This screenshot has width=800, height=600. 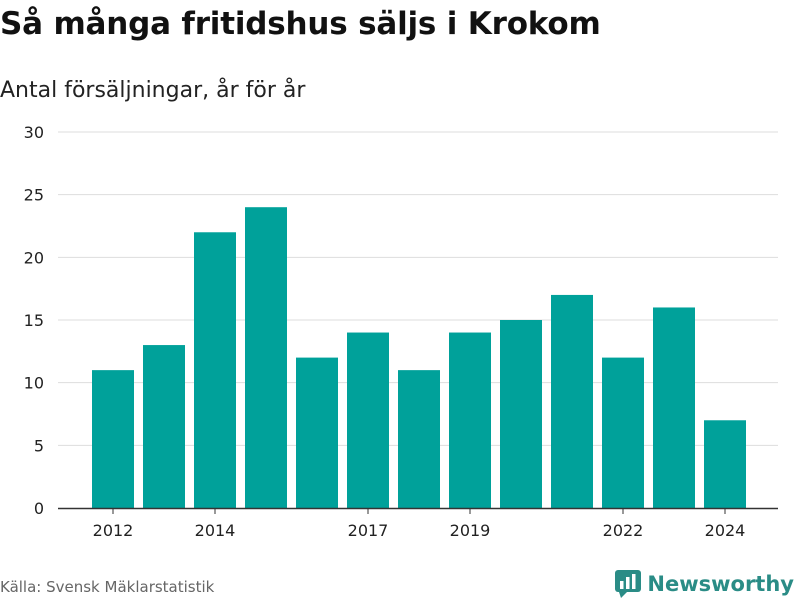 What do you see at coordinates (113, 439) in the screenshot?
I see `bar-2012` at bounding box center [113, 439].